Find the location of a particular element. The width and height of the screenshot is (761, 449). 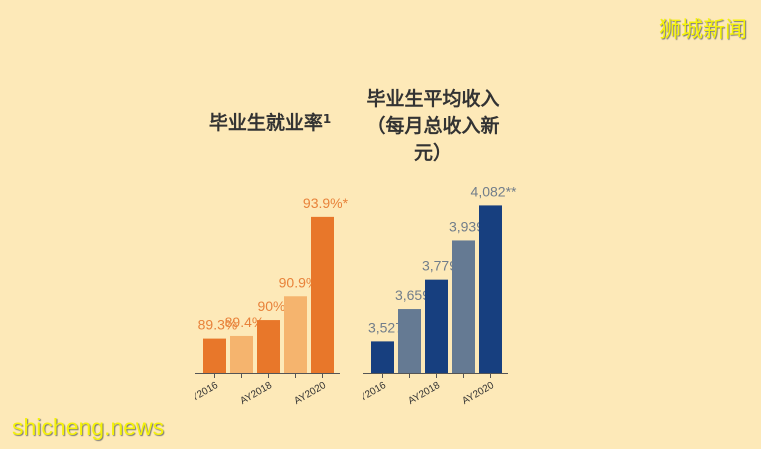

chart-title-employment: 毕业生就业率1 is located at coordinates (270, 123).